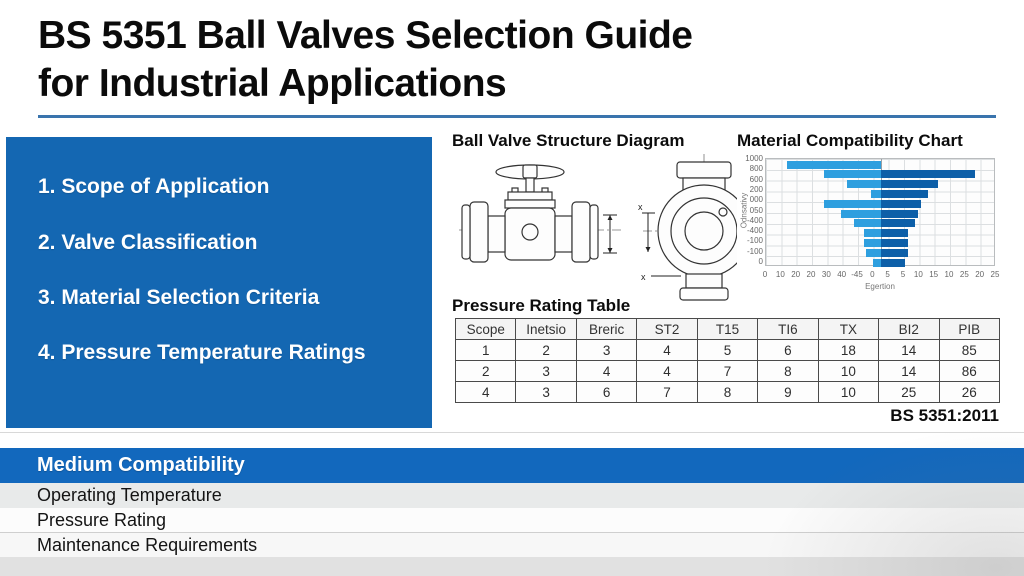 This screenshot has width=1024, height=576. What do you see at coordinates (756, 179) in the screenshot?
I see `chart-y-tick-label: 600` at bounding box center [756, 179].